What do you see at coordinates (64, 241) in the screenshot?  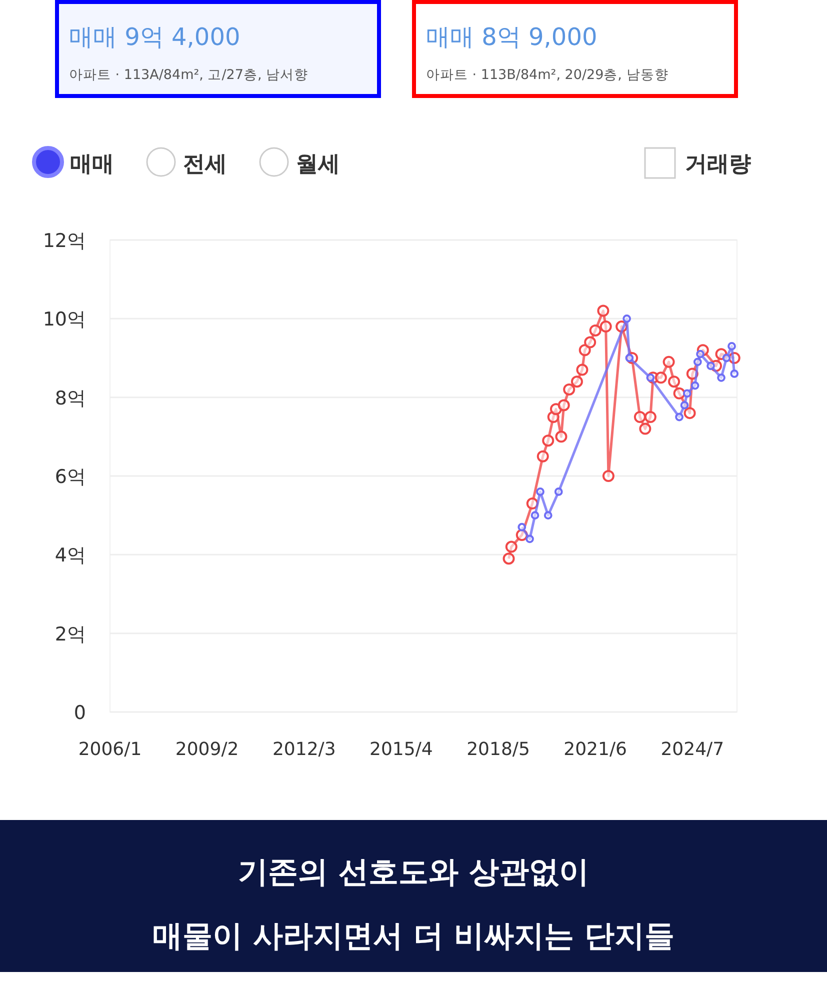 I see `y-tick-label: 12억` at bounding box center [64, 241].